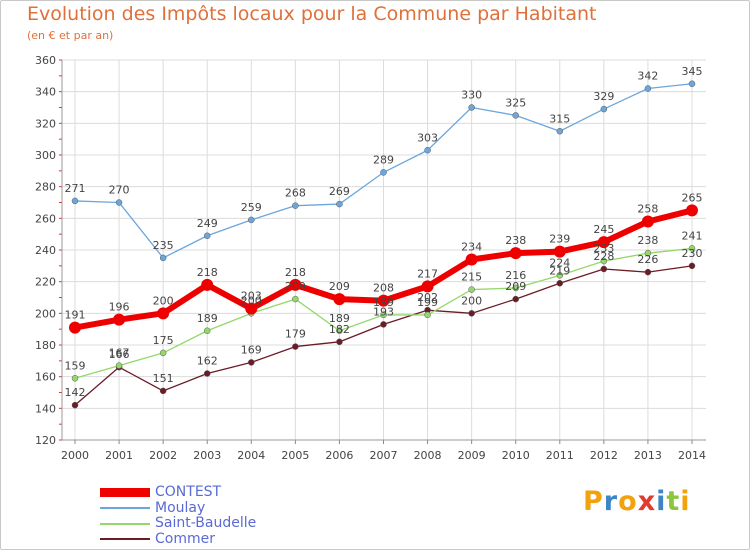 The height and width of the screenshot is (550, 750). Describe the element at coordinates (648, 455) in the screenshot. I see `x-tick-label: 2013` at that location.